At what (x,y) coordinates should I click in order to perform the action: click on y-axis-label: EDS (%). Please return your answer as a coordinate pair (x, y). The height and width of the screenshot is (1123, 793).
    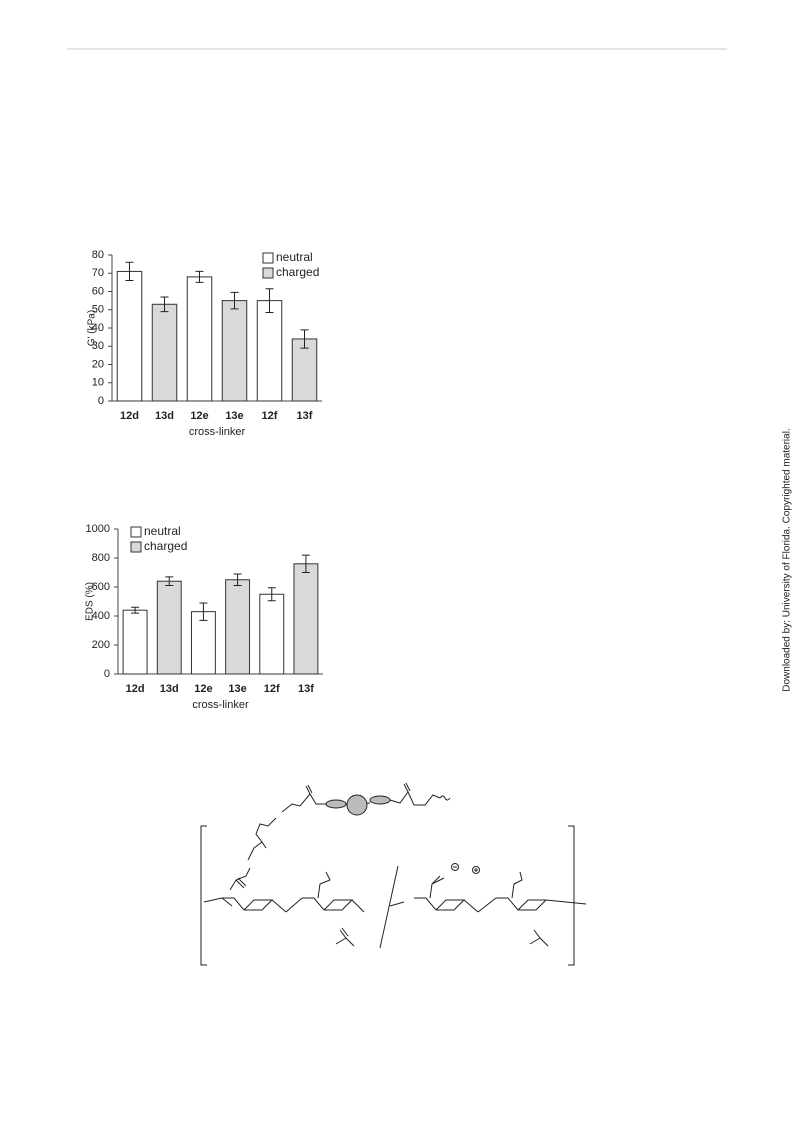
    Looking at the image, I should click on (90, 601).